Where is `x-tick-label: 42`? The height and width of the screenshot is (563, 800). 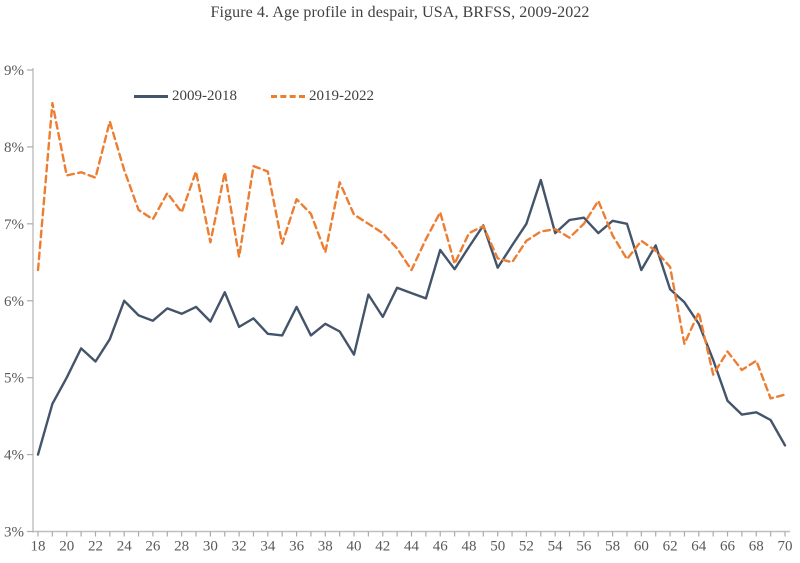 x-tick-label: 42 is located at coordinates (382, 547).